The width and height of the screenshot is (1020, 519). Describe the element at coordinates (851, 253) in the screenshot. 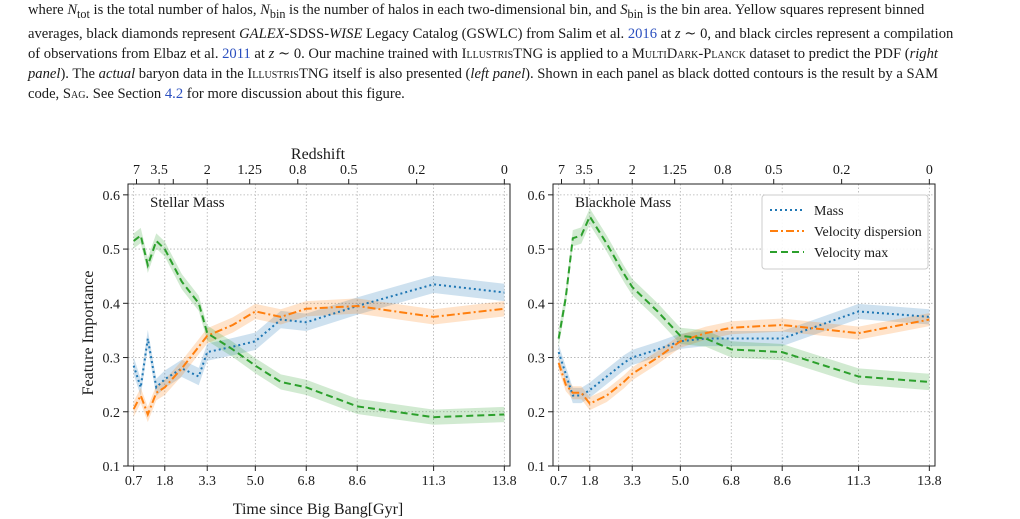

I see `legend-entry-2: Velocity max` at that location.